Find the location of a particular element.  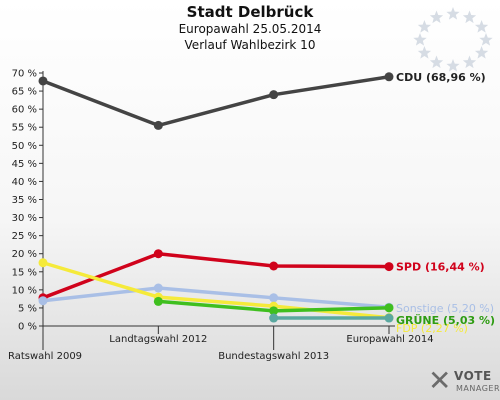

chart-subtitle-2: Verlauf Wahlbezirk 10 is located at coordinates (250, 45).